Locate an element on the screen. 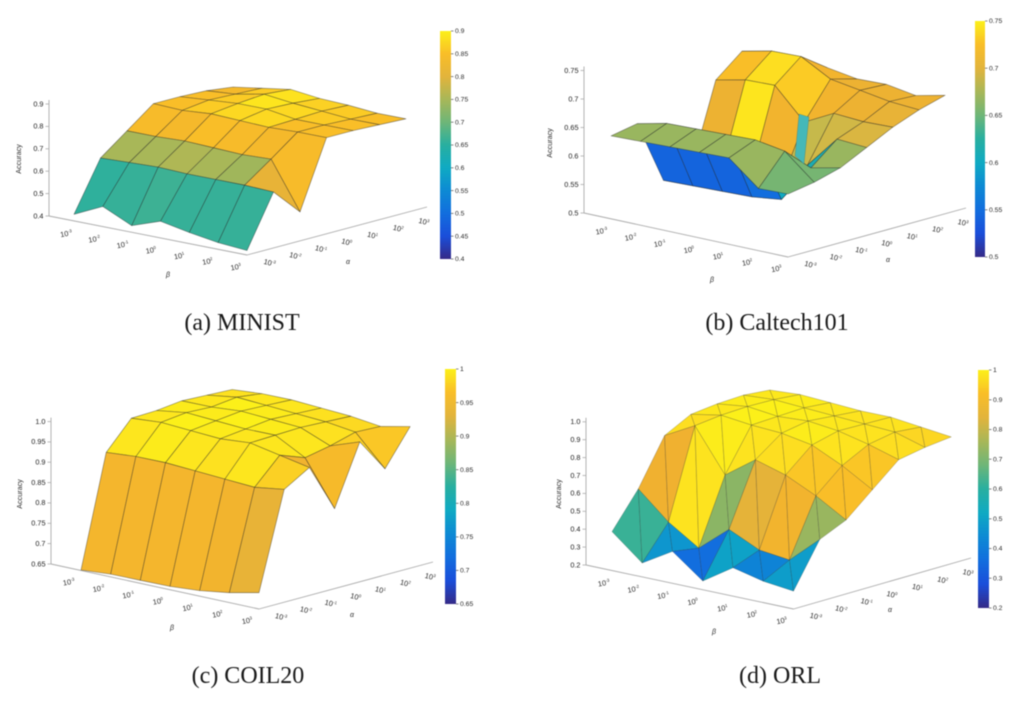 This screenshot has width=1035, height=725. svg-text: 1 is located at coordinates (995, 370).